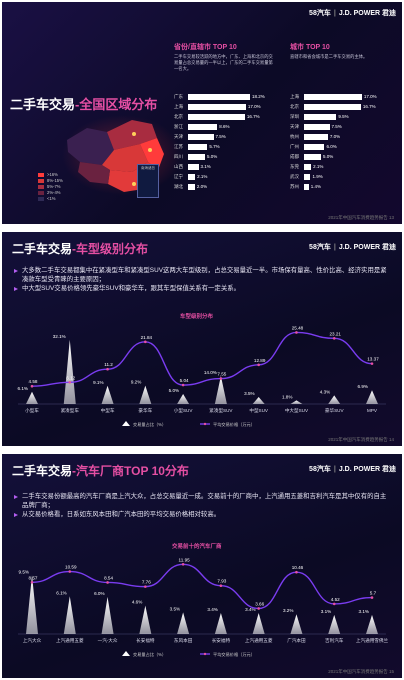  I want to click on map-region-central, so click(125, 158).